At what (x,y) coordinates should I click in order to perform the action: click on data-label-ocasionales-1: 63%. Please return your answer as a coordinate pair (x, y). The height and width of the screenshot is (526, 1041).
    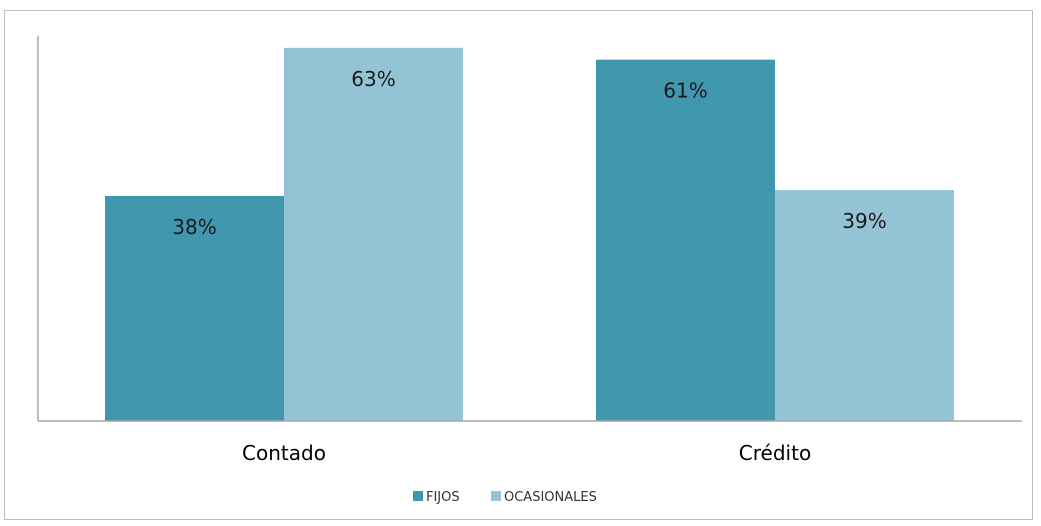
    Looking at the image, I should click on (373, 79).